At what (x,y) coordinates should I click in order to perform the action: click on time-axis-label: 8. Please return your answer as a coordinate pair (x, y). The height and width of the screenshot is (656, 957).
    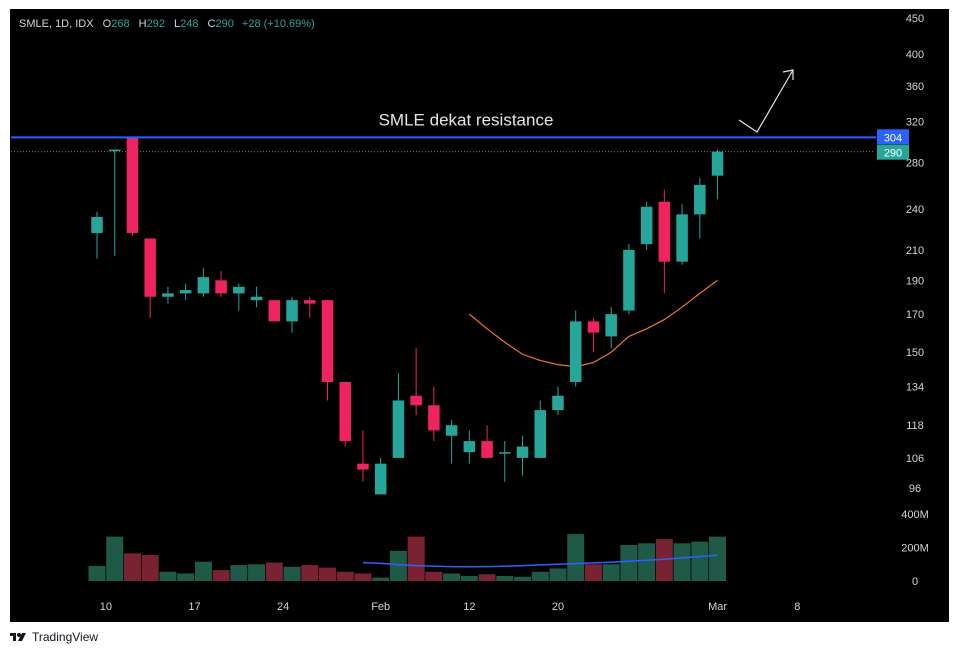
    Looking at the image, I should click on (797, 607).